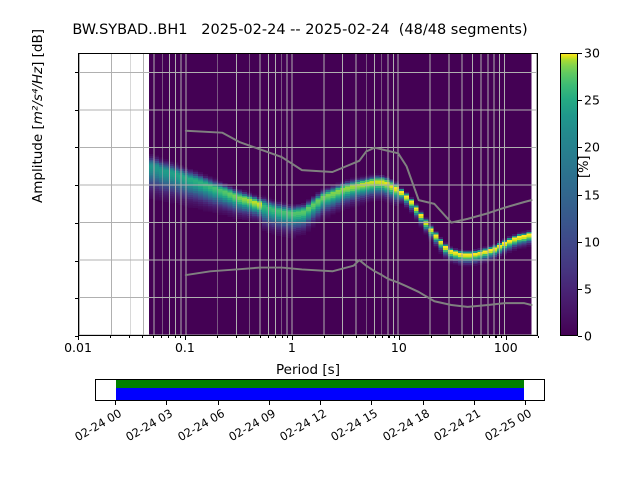 The height and width of the screenshot is (480, 640). Describe the element at coordinates (592, 147) in the screenshot. I see `colorbar-tick-label: 20` at that location.